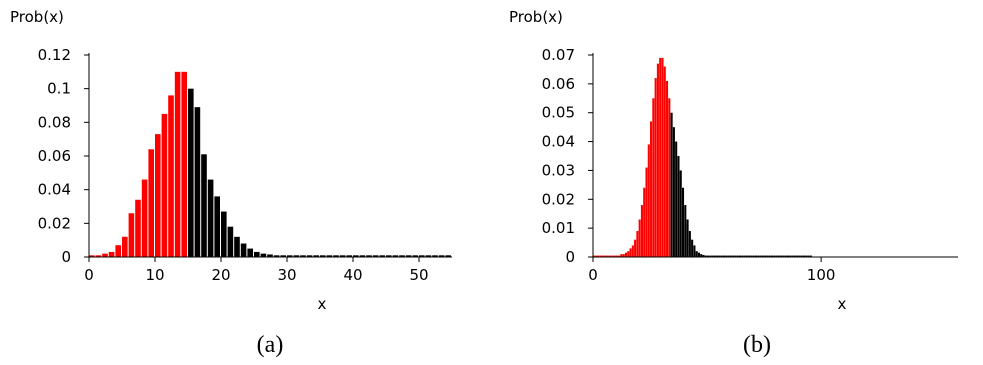  I want to click on x-tick-label: 100, so click(821, 275).